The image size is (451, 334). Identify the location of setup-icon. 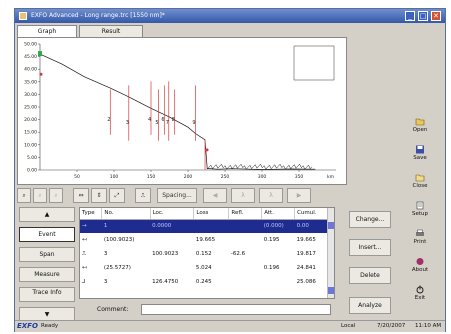
(420, 205).